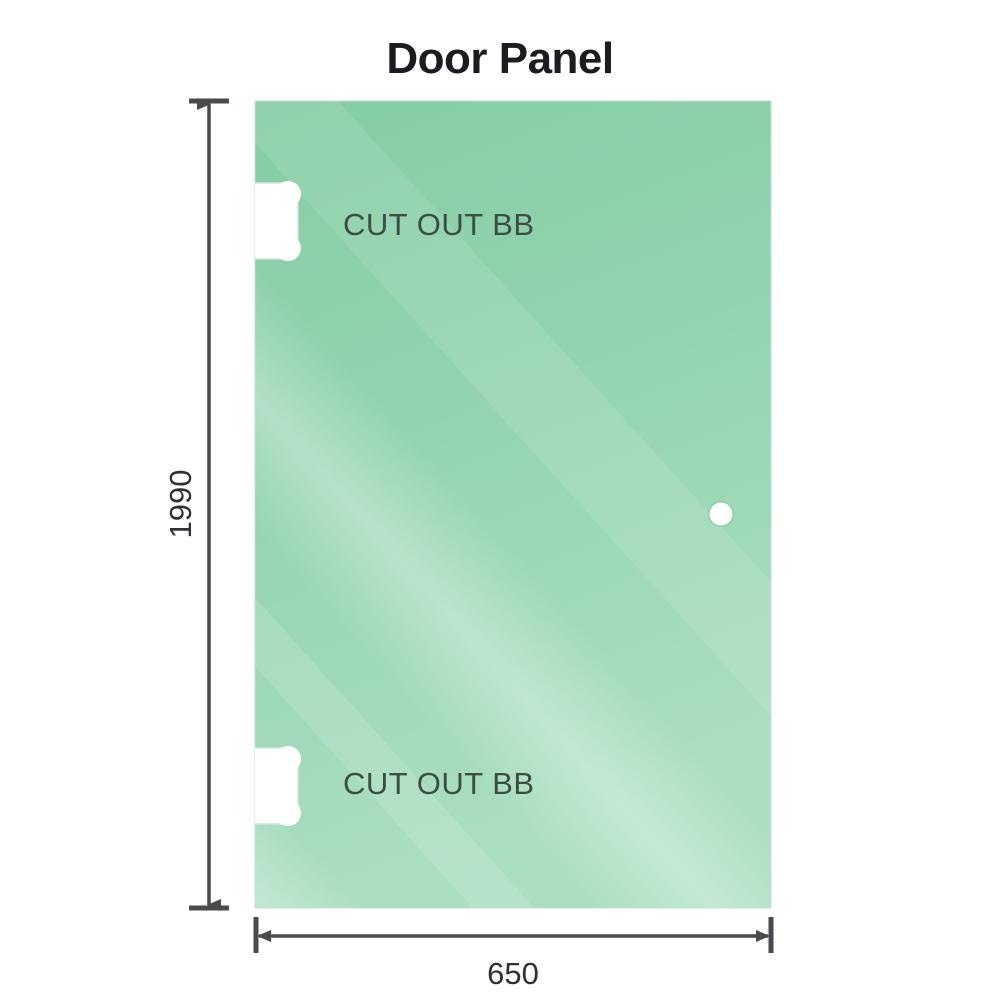 This screenshot has width=1000, height=1000. I want to click on cutout-bottom-shape, so click(278, 786).